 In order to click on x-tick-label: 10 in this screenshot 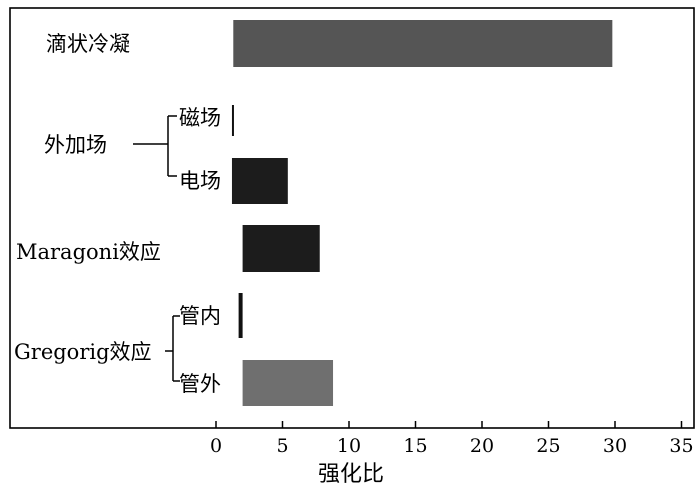, I will do `click(349, 446)`.